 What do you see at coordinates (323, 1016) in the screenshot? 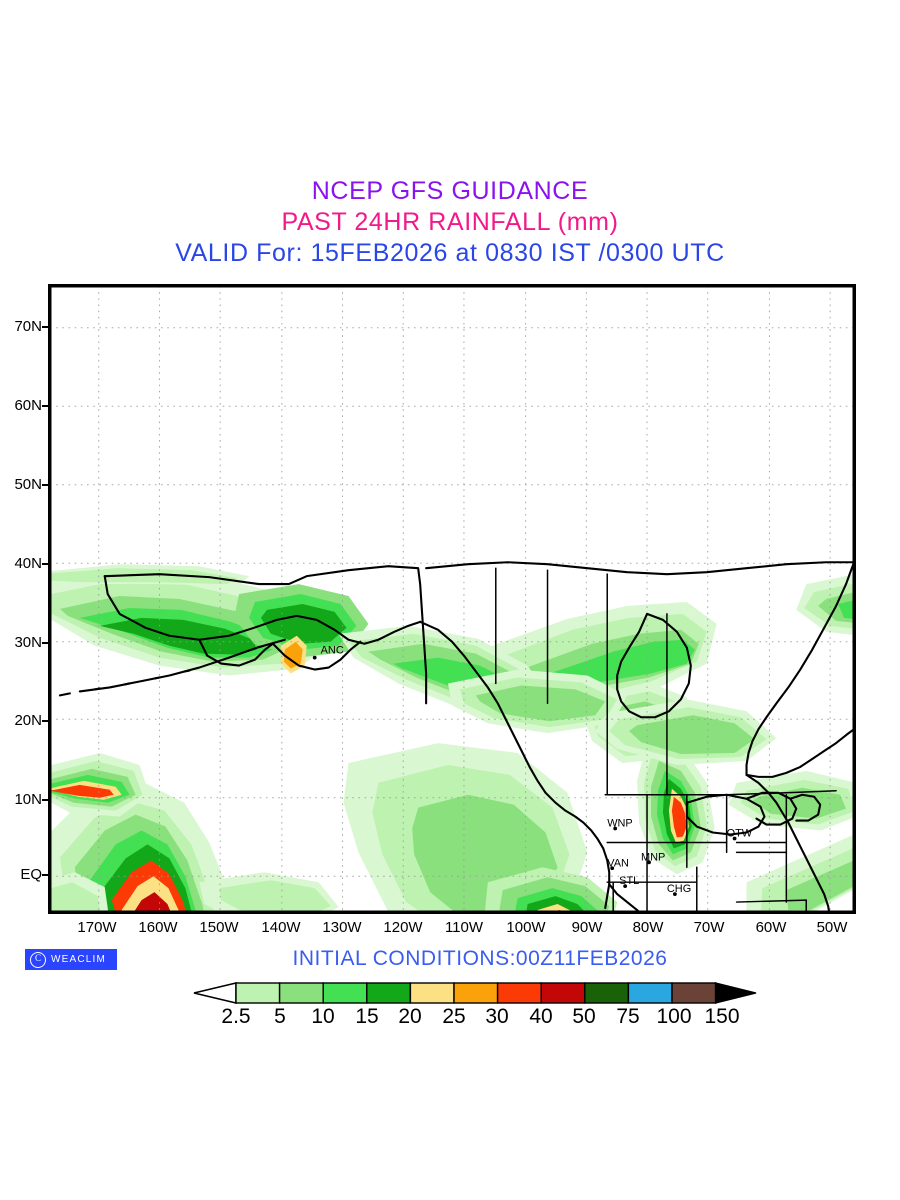
I see `cb-tick-10: 10` at bounding box center [323, 1016].